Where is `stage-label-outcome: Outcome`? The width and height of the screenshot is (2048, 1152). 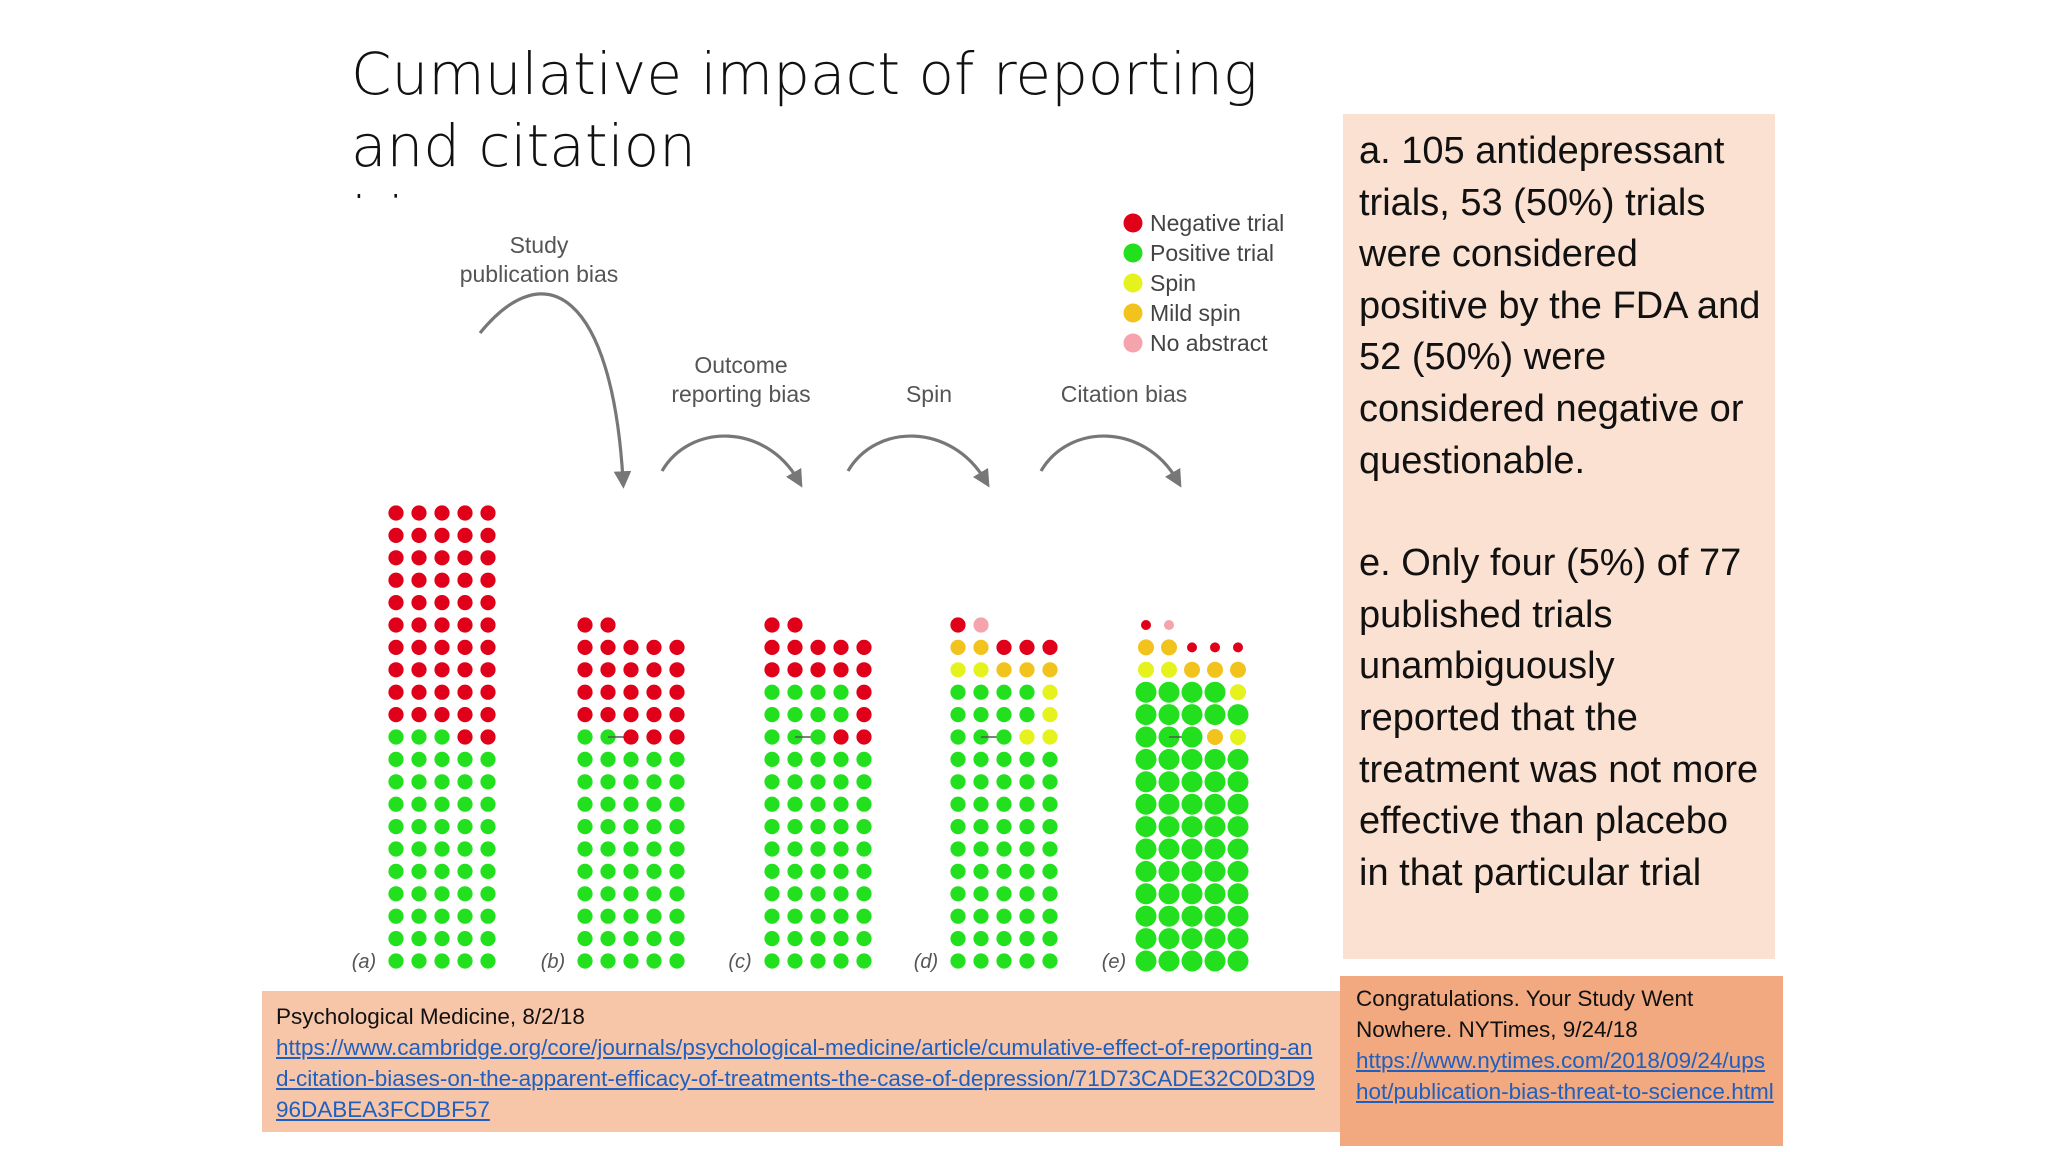
stage-label-outcome: Outcome is located at coordinates (740, 365).